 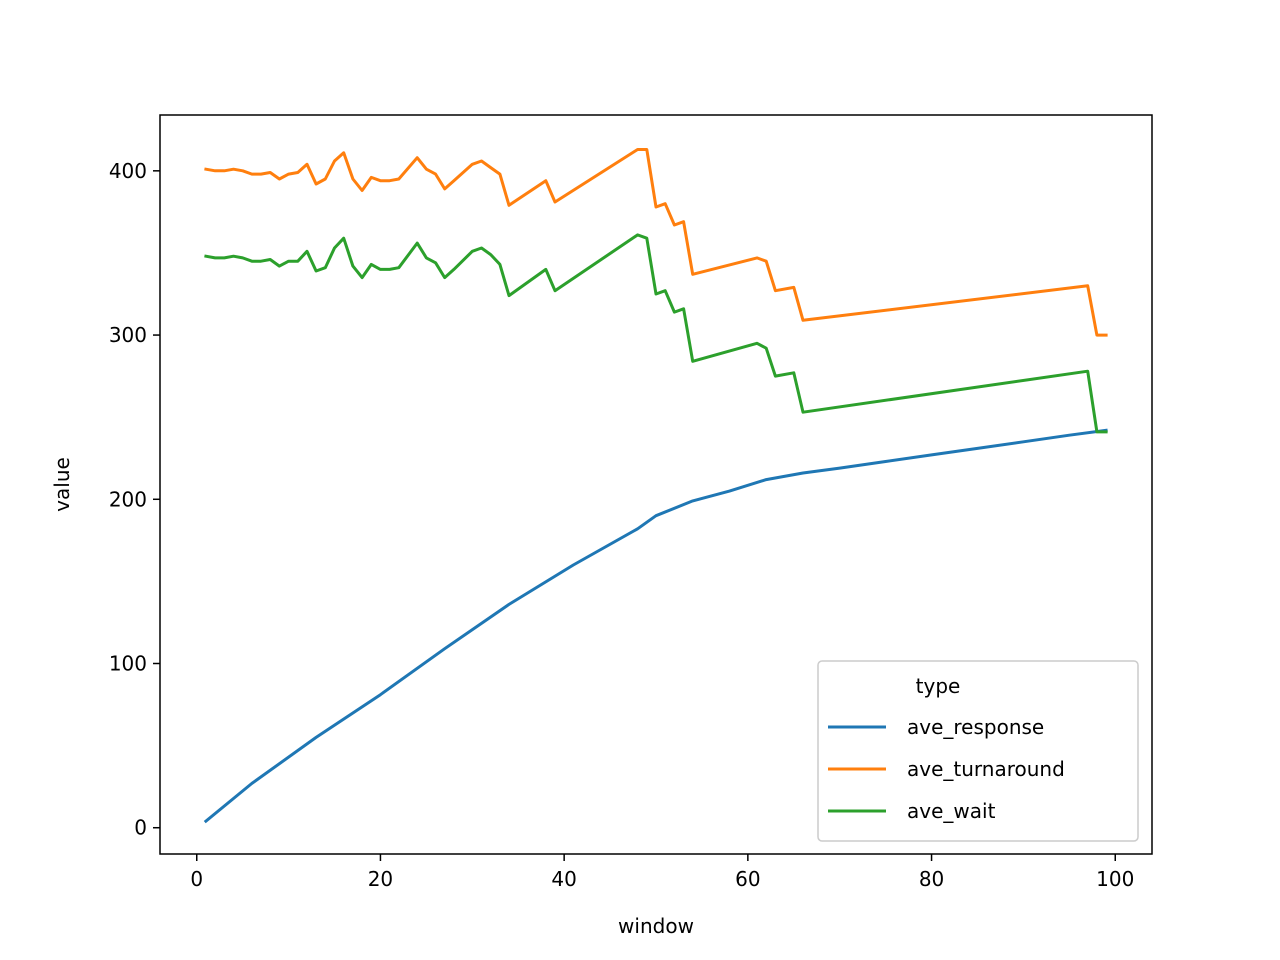 I want to click on y-tick-label: 0, so click(x=140, y=828).